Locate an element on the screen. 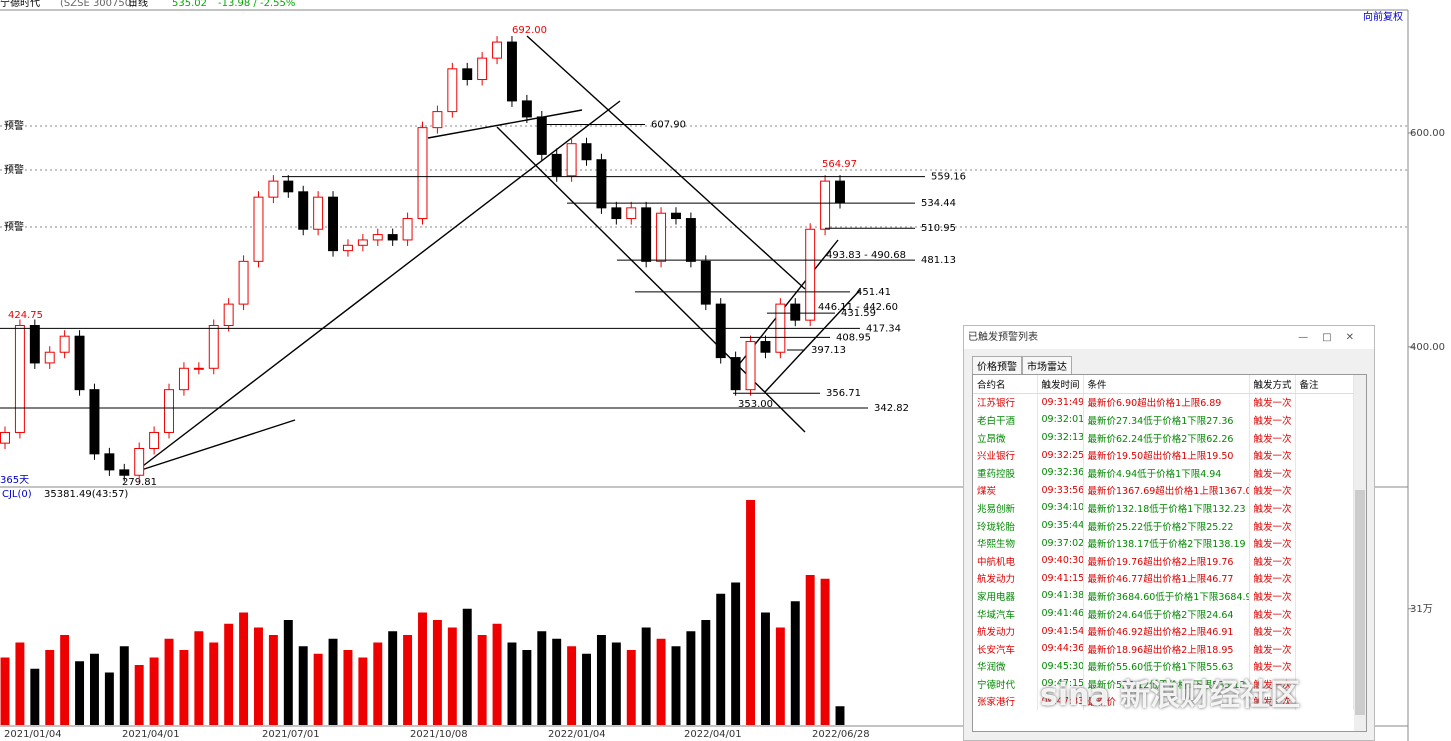  period: 日线 is located at coordinates (138, 4).